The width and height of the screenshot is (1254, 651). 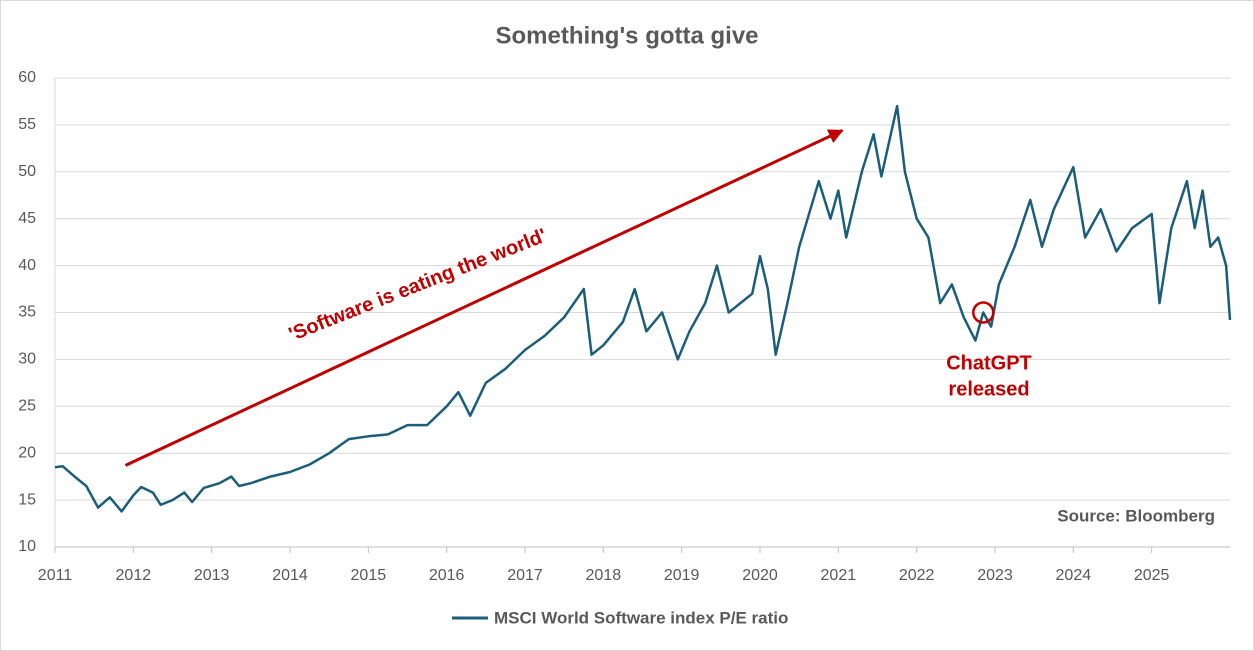 I want to click on x-tick-label: 2024, so click(x=1074, y=575).